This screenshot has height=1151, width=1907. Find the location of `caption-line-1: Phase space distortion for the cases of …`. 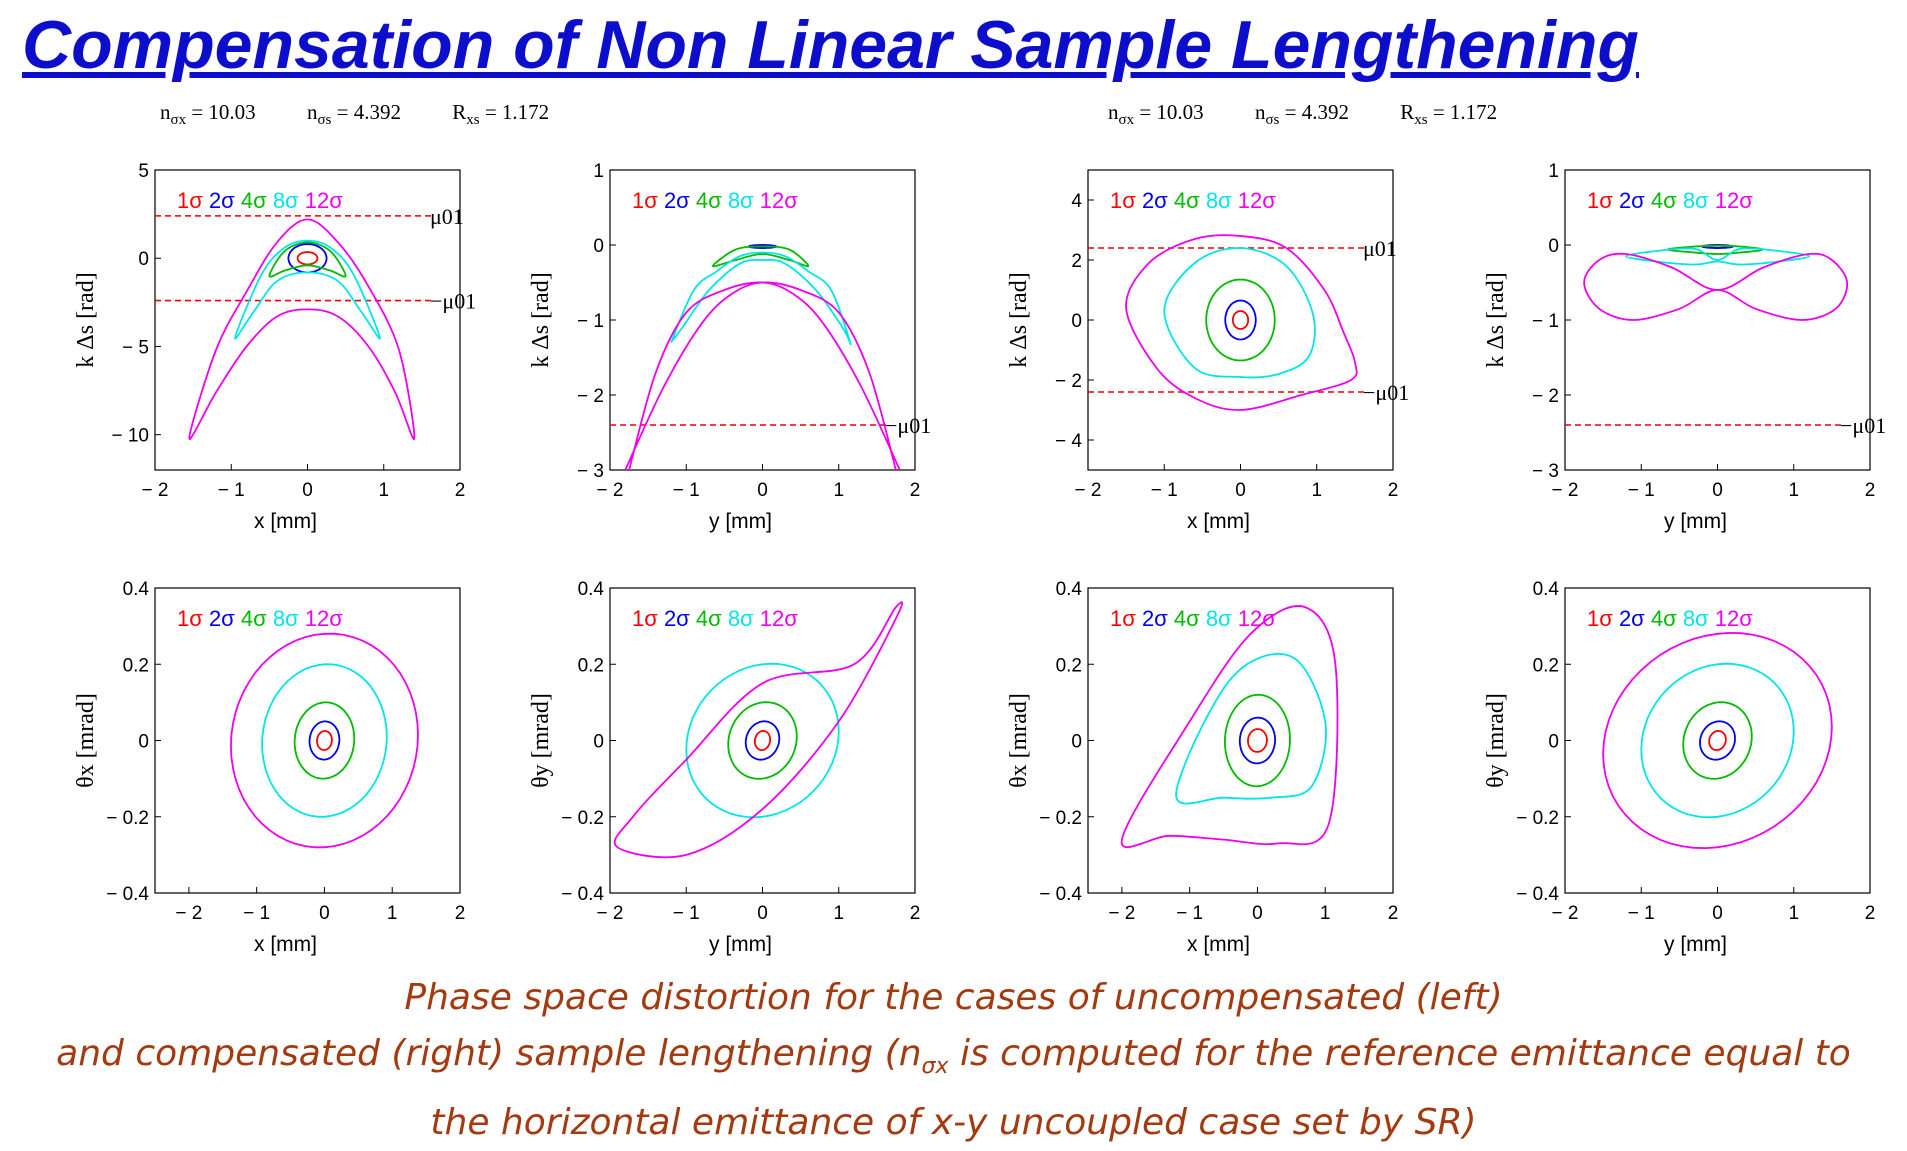

caption-line-1: Phase space distortion for the cases of … is located at coordinates (953, 997).